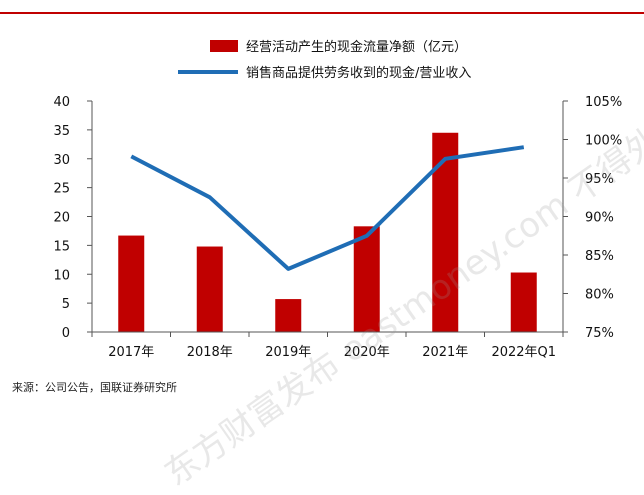 The width and height of the screenshot is (644, 495). I want to click on right-tick-label: 95%, so click(599, 179).